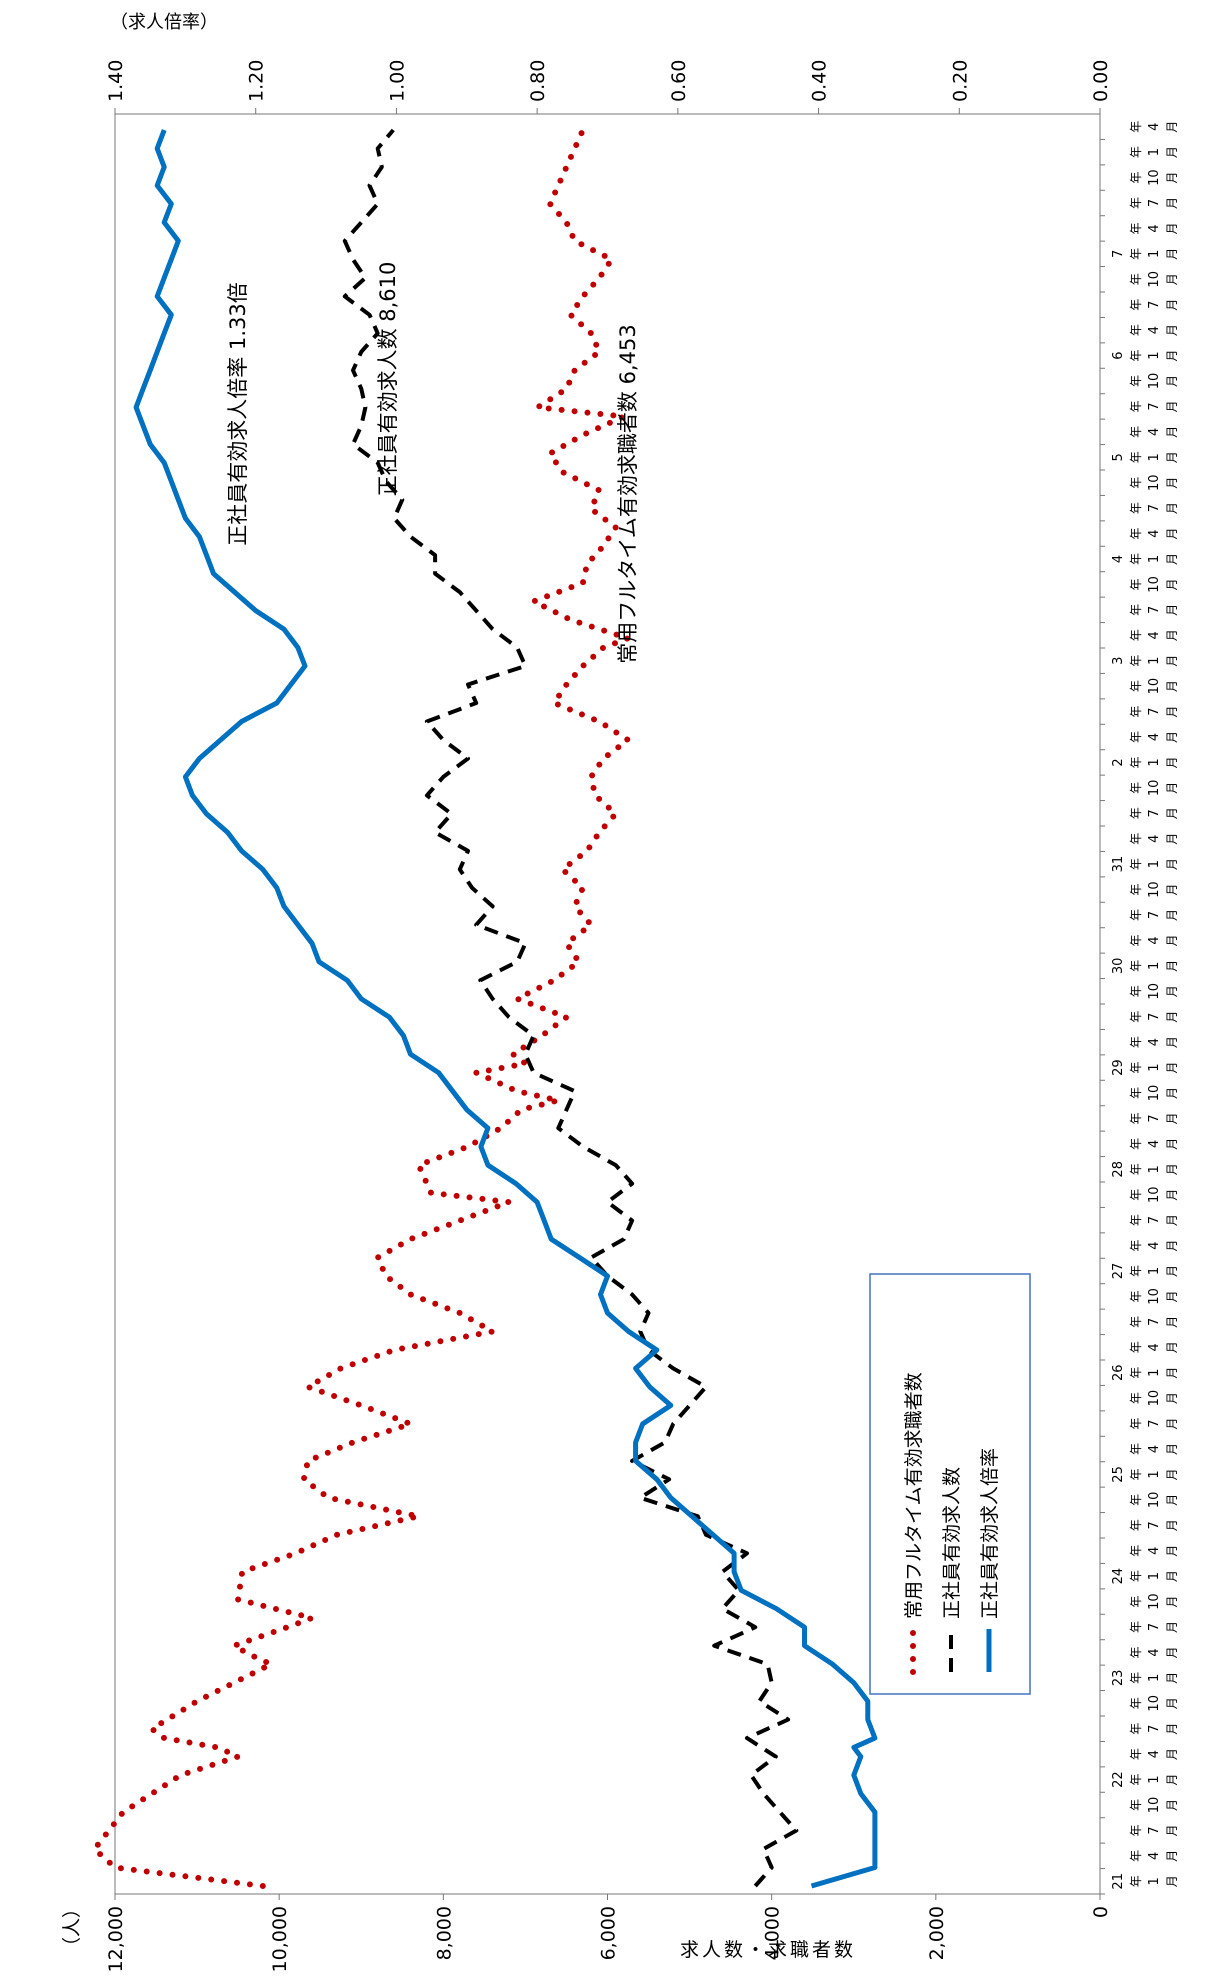 This screenshot has height=1984, width=1216. What do you see at coordinates (538, 81) in the screenshot?
I see `right-axis-tick-label: 0.80` at bounding box center [538, 81].